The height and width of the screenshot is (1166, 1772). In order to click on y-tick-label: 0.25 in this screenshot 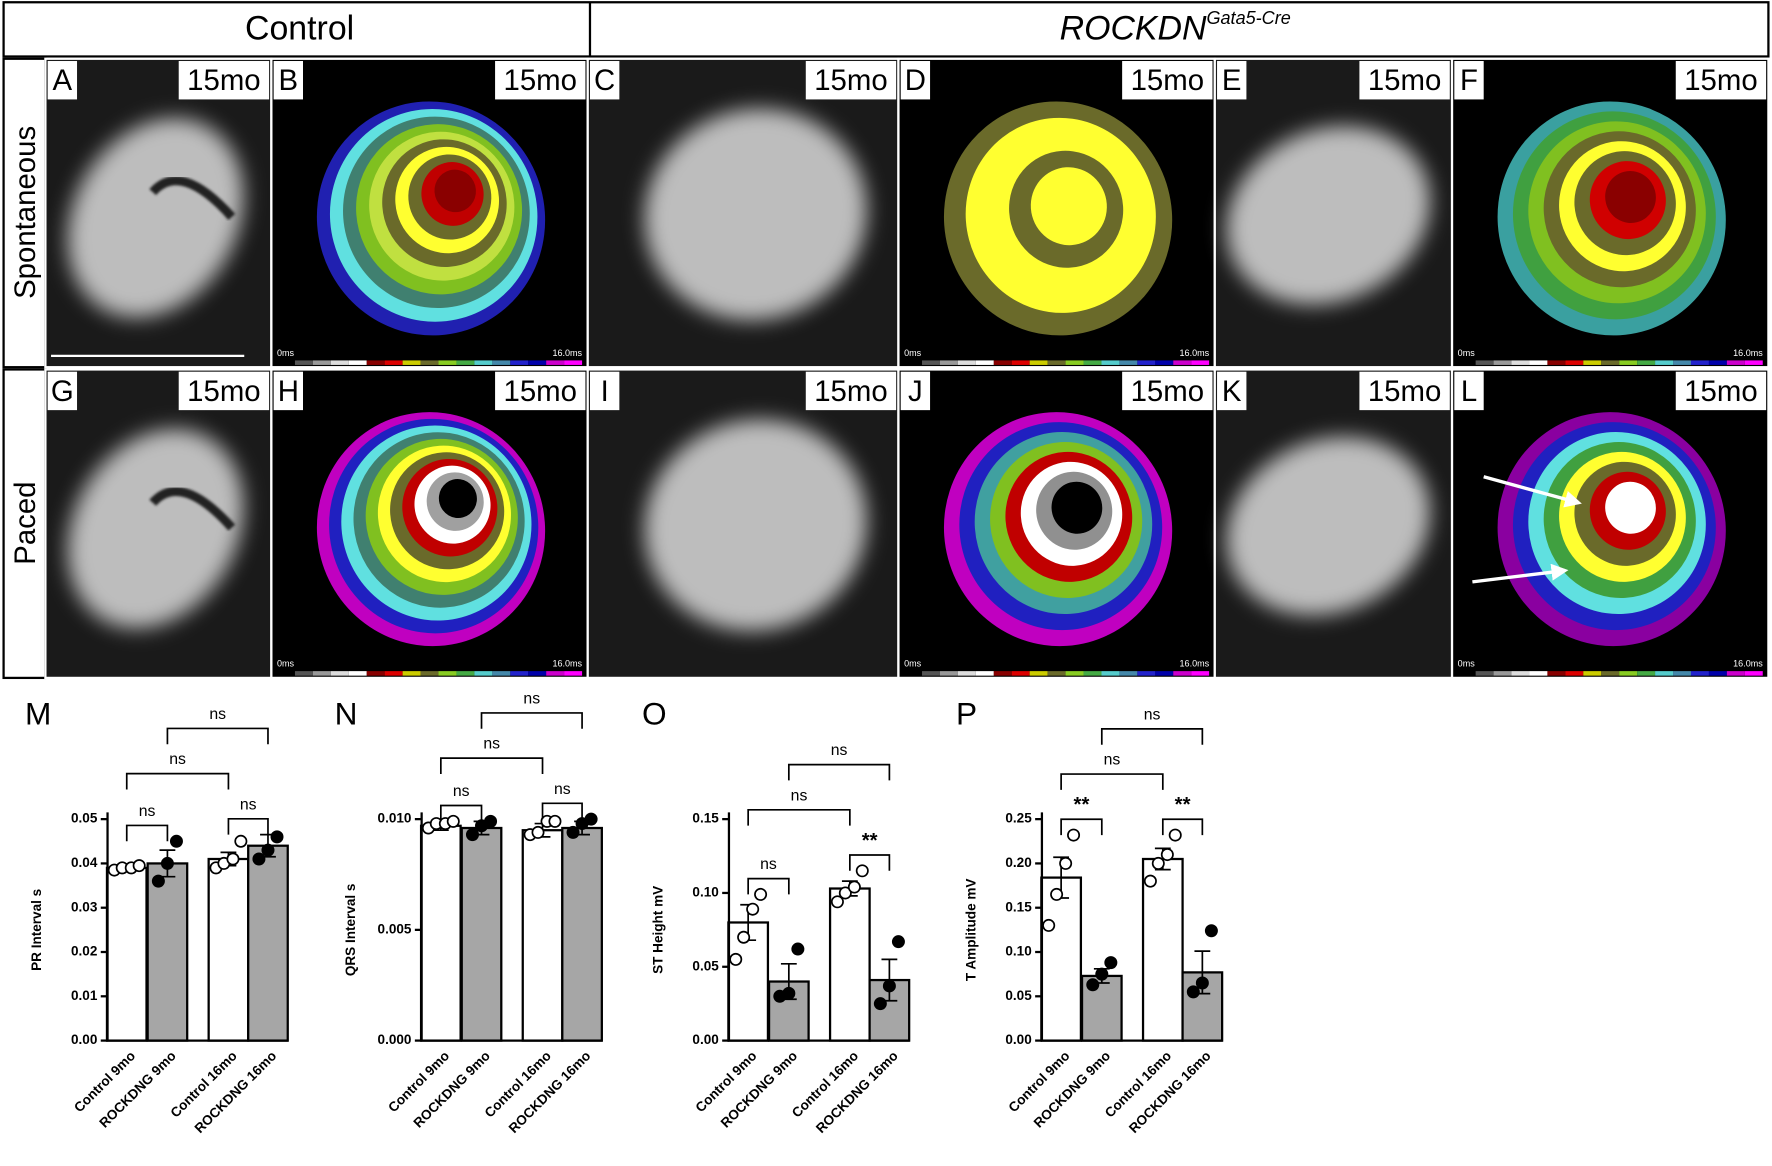, I will do `click(1018, 818)`.